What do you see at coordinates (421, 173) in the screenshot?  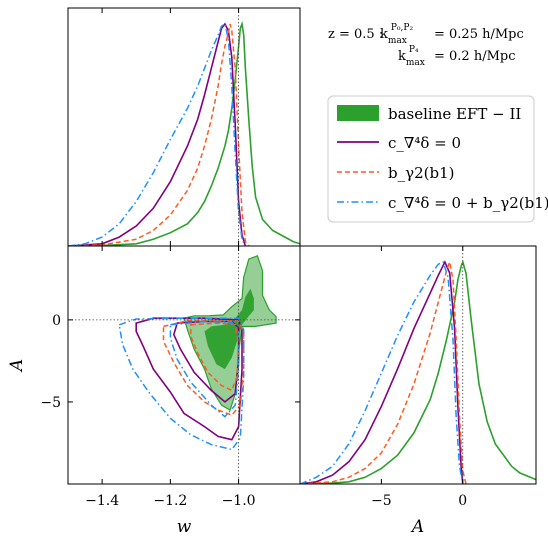 I see `legend-label-b-gamma: b_γ2(b1)` at bounding box center [421, 173].